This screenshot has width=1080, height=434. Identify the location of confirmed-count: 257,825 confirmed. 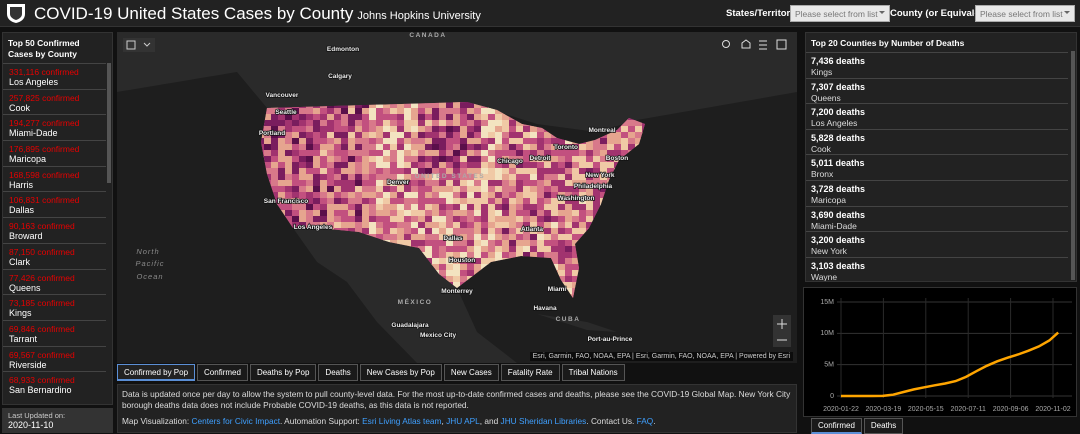
(44, 97).